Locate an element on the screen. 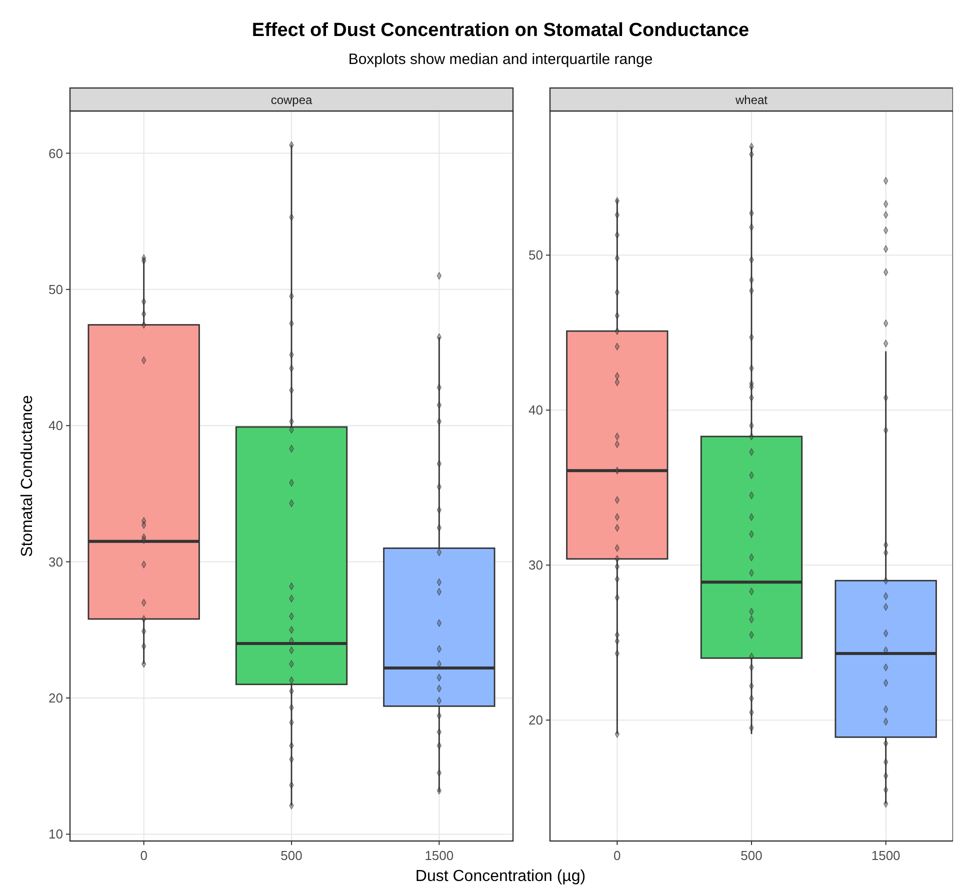 Image resolution: width=961 pixels, height=888 pixels. y-tick-label: 60 is located at coordinates (55, 153).